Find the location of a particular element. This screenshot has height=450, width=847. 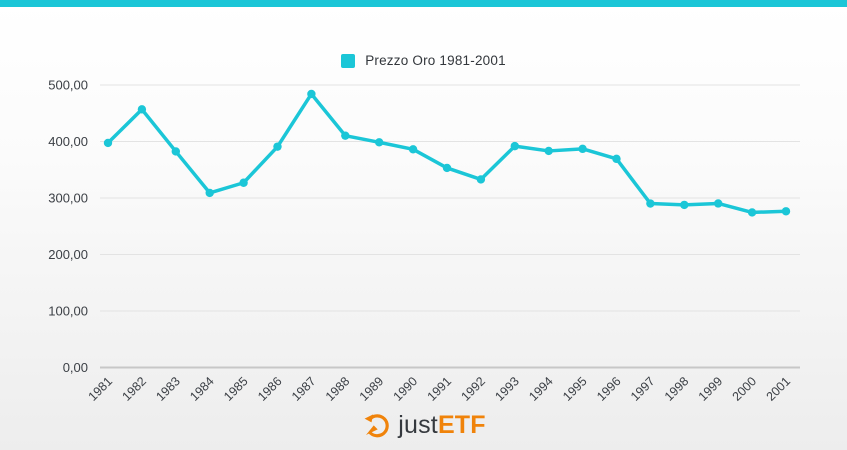

data-point-2000 is located at coordinates (752, 212).